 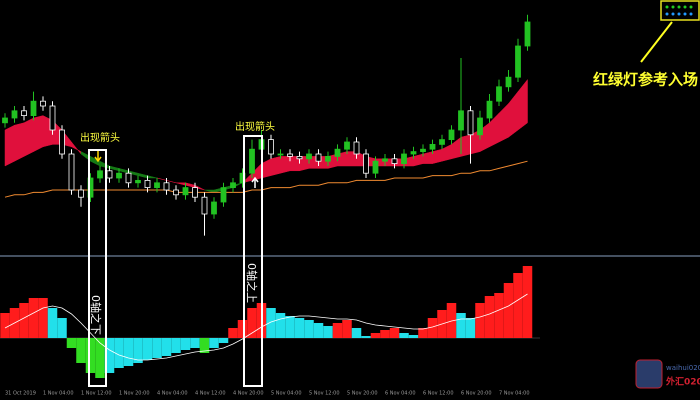 What do you see at coordinates (645, 80) in the screenshot?
I see `annotation: 红绿灯参考入场` at bounding box center [645, 80].